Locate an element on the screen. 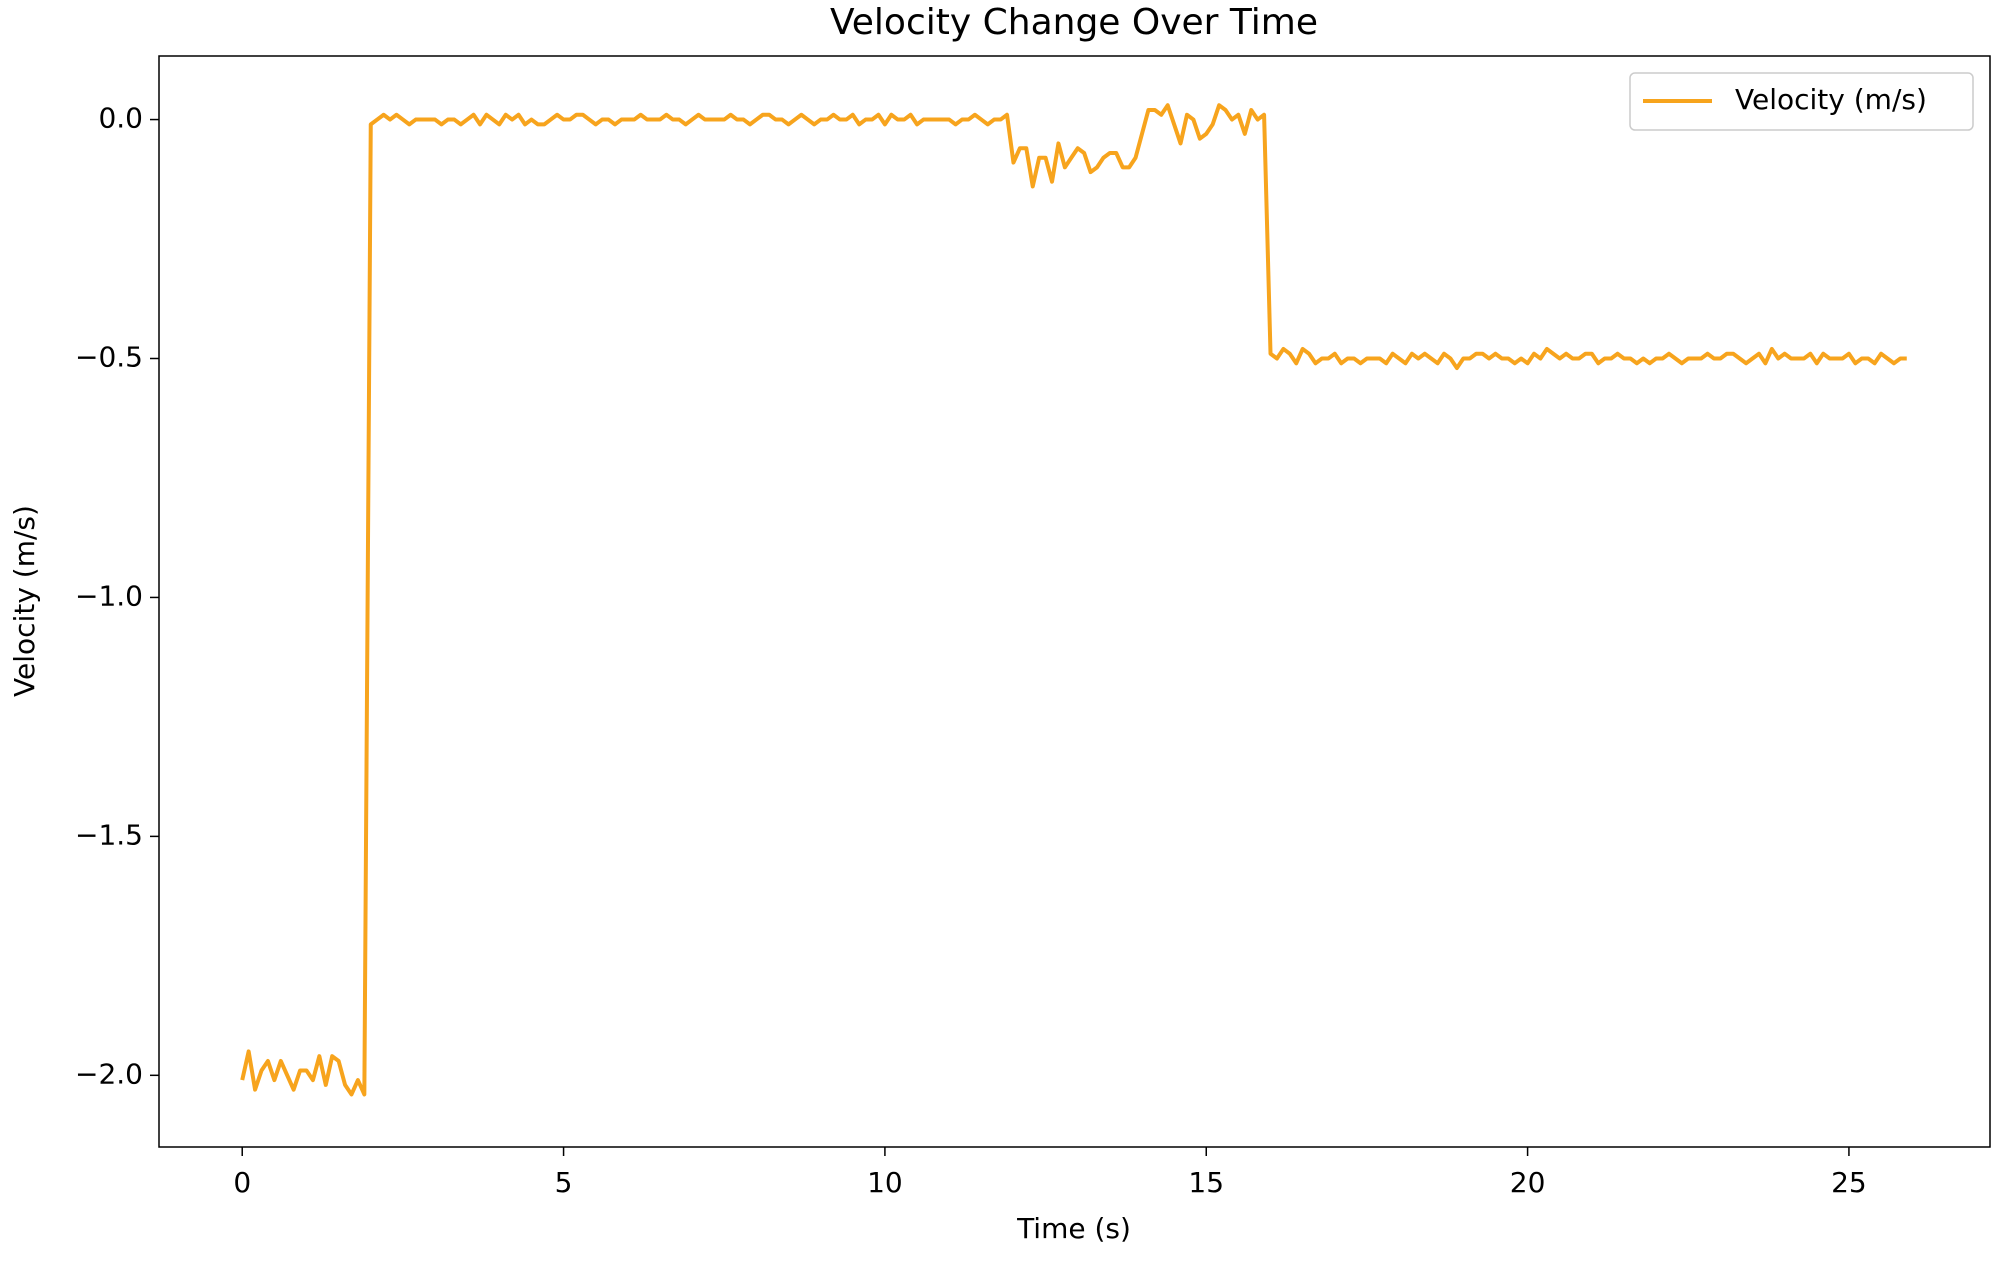 This screenshot has width=2000, height=1264. x-tick-label: 10 is located at coordinates (885, 1182).